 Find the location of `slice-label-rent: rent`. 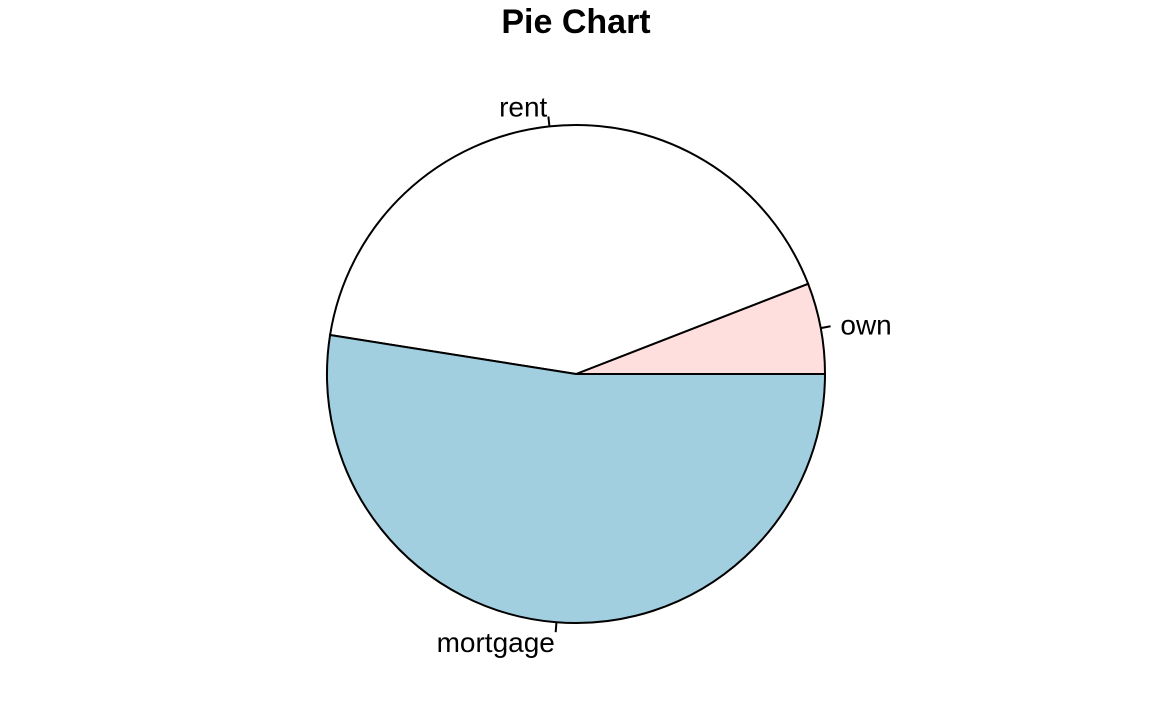

slice-label-rent: rent is located at coordinates (523, 107).